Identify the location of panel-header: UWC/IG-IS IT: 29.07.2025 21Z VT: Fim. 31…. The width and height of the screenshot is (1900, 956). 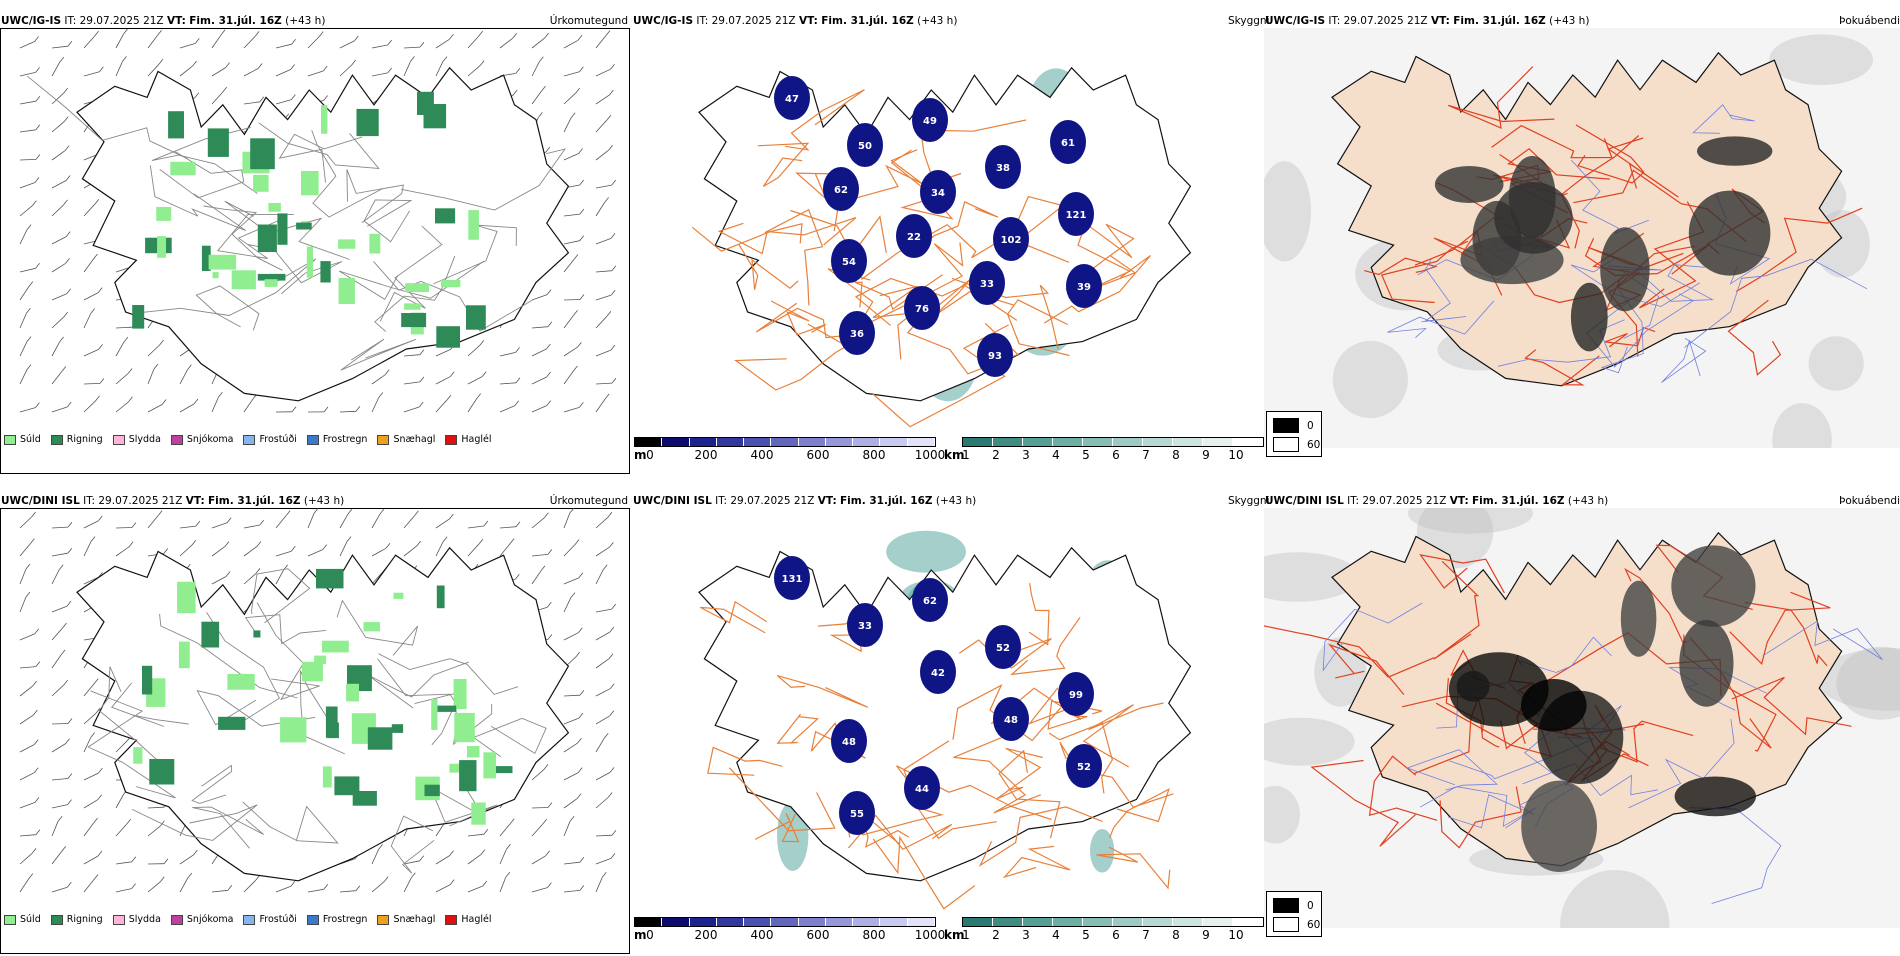
(1427, 21).